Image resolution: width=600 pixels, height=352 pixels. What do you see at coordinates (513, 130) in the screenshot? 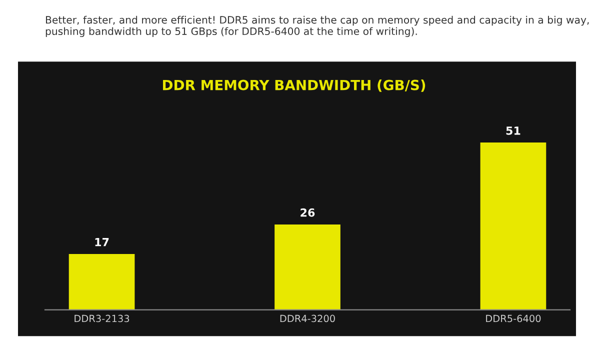
I see `data-label: 51` at bounding box center [513, 130].